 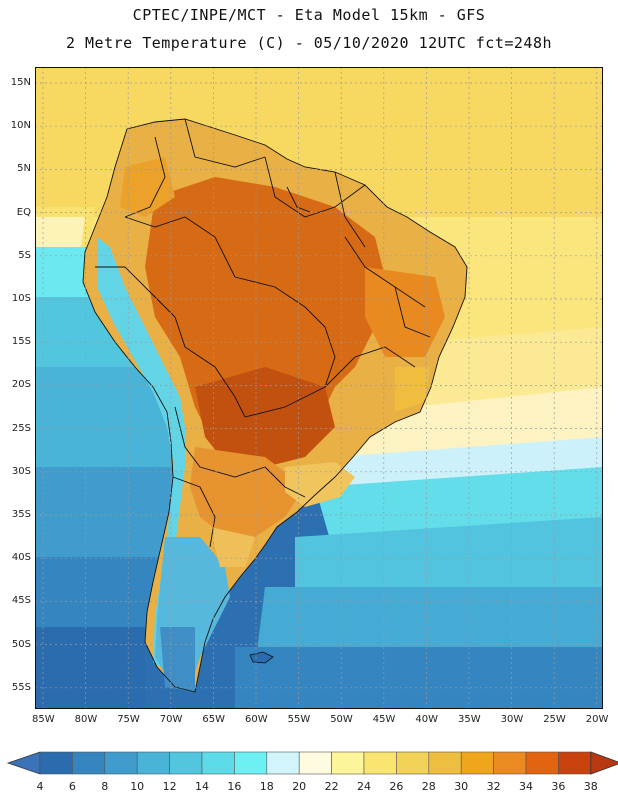 I want to click on colorbar-tick-label: 38, so click(x=591, y=786).